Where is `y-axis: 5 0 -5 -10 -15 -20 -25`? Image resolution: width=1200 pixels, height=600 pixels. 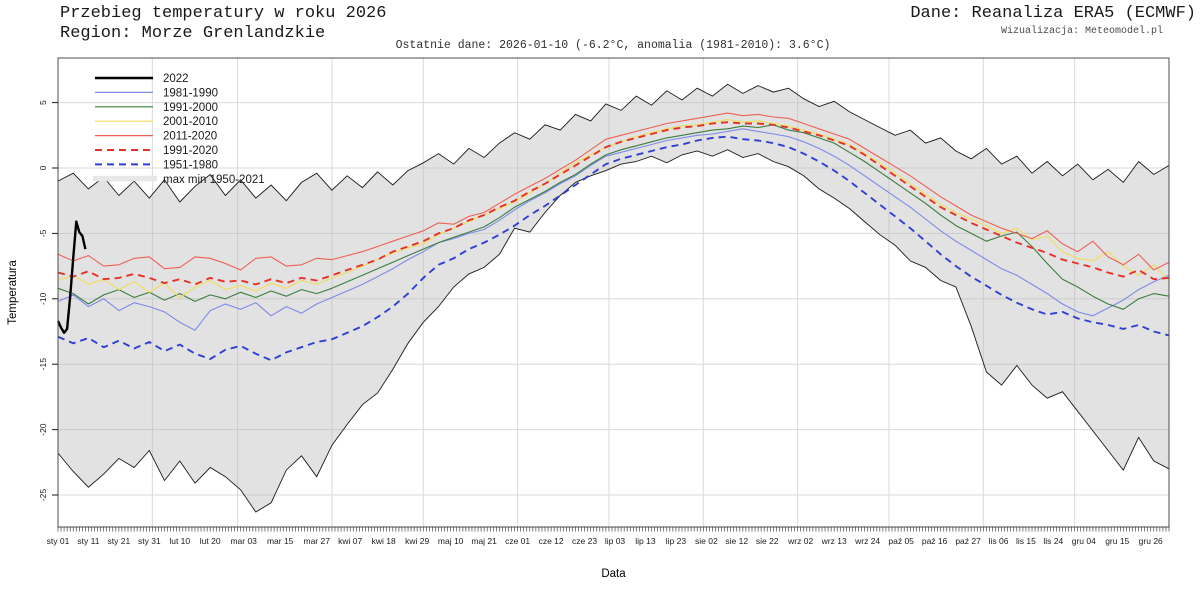 y-axis: 5 0 -5 -10 -15 -20 -25 is located at coordinates (48, 300).